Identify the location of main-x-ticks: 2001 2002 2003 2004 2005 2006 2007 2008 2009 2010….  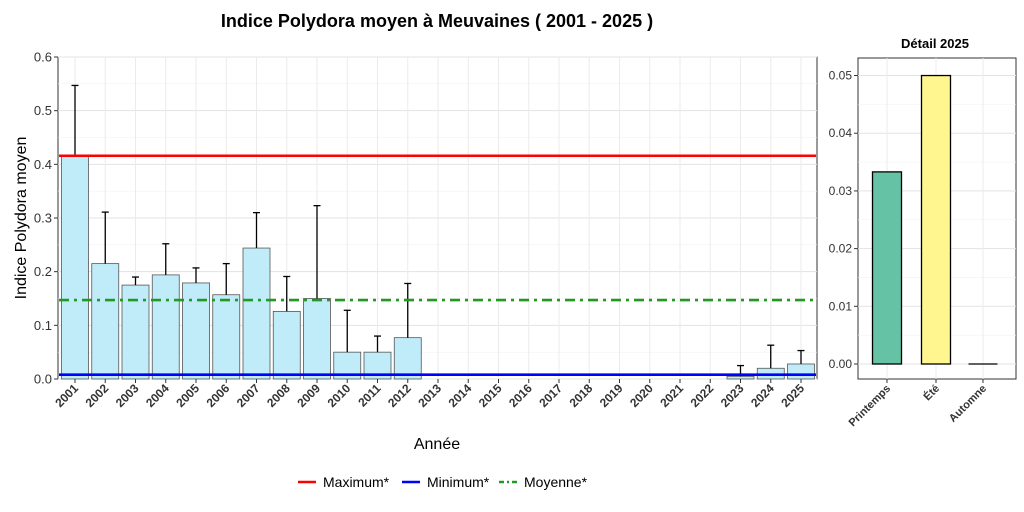
(429, 394).